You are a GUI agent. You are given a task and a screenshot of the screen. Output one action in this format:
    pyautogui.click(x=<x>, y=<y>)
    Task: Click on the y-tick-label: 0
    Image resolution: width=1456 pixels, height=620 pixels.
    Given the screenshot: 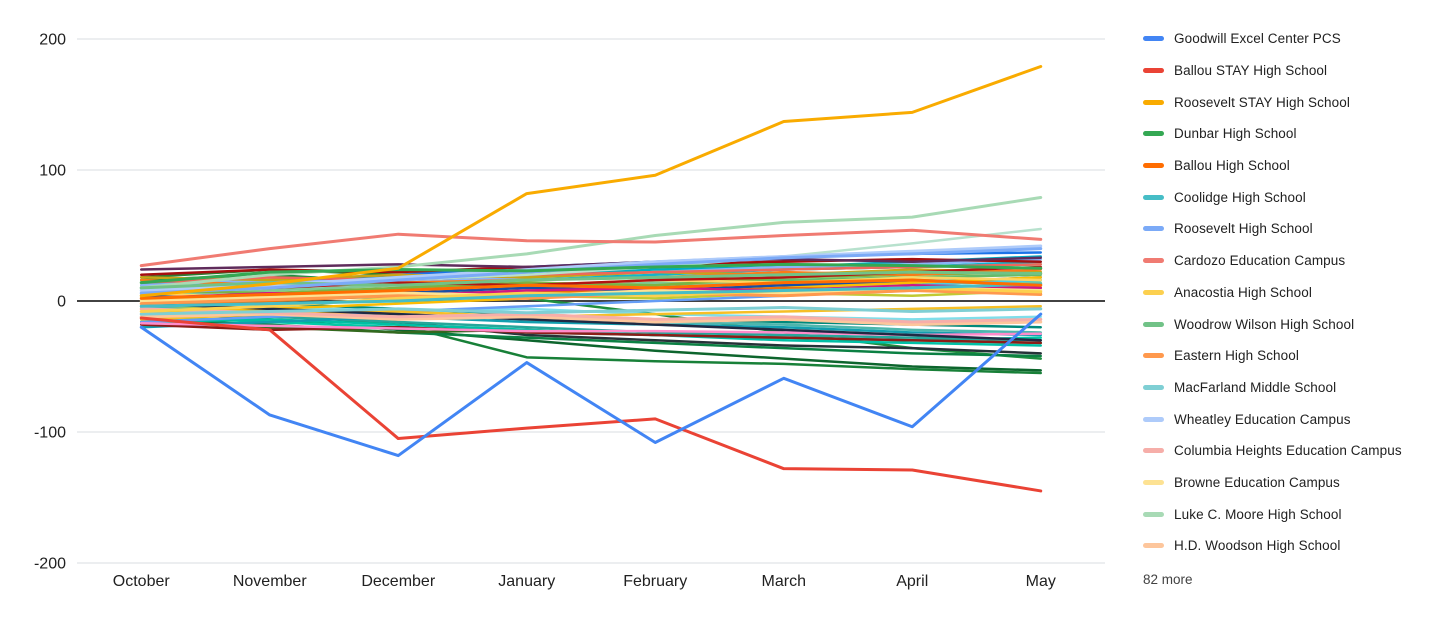 What is the action you would take?
    pyautogui.click(x=61, y=302)
    